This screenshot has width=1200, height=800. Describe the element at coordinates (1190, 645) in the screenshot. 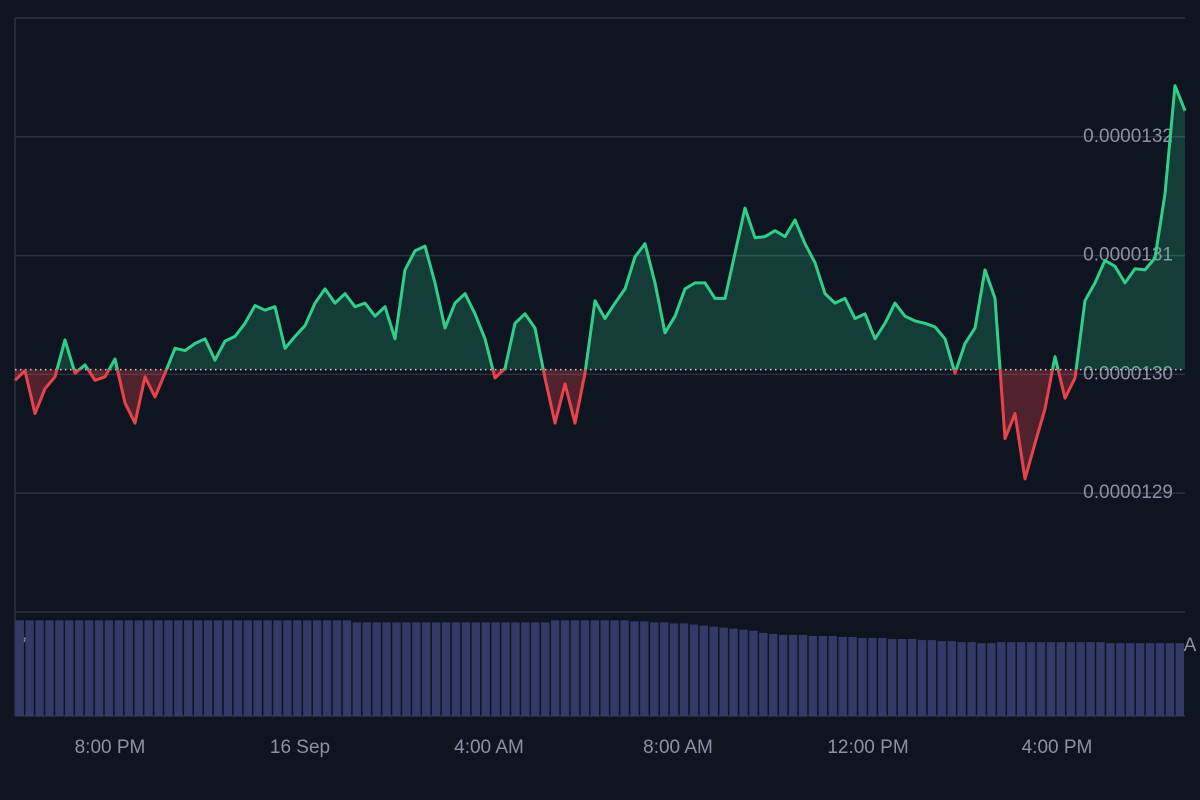

I see `edge-label: A` at that location.